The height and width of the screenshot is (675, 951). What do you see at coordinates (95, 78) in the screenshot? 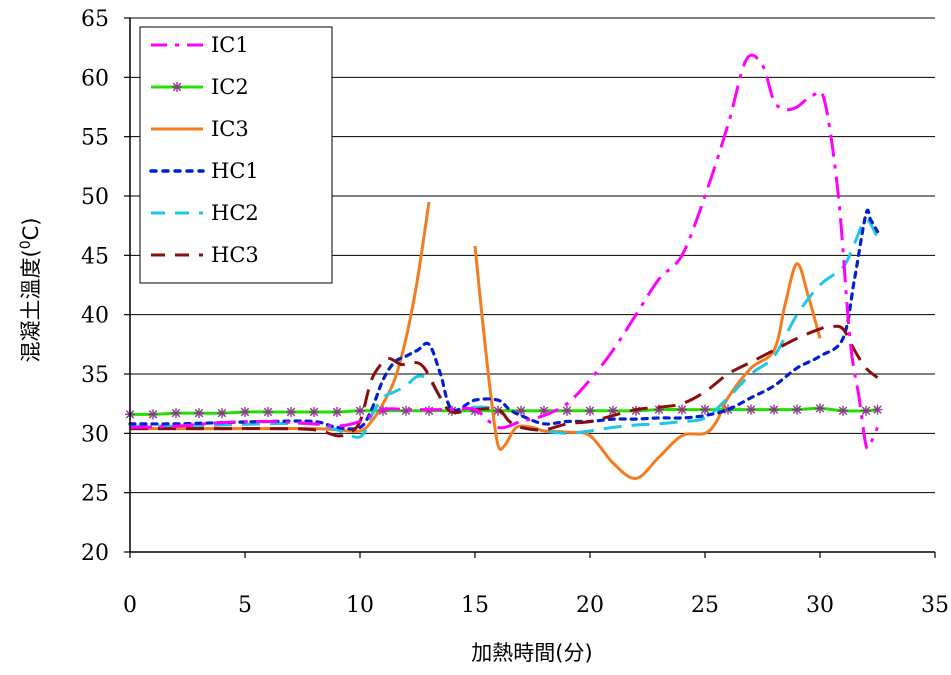
I see `y-tick-label: 60` at bounding box center [95, 78].